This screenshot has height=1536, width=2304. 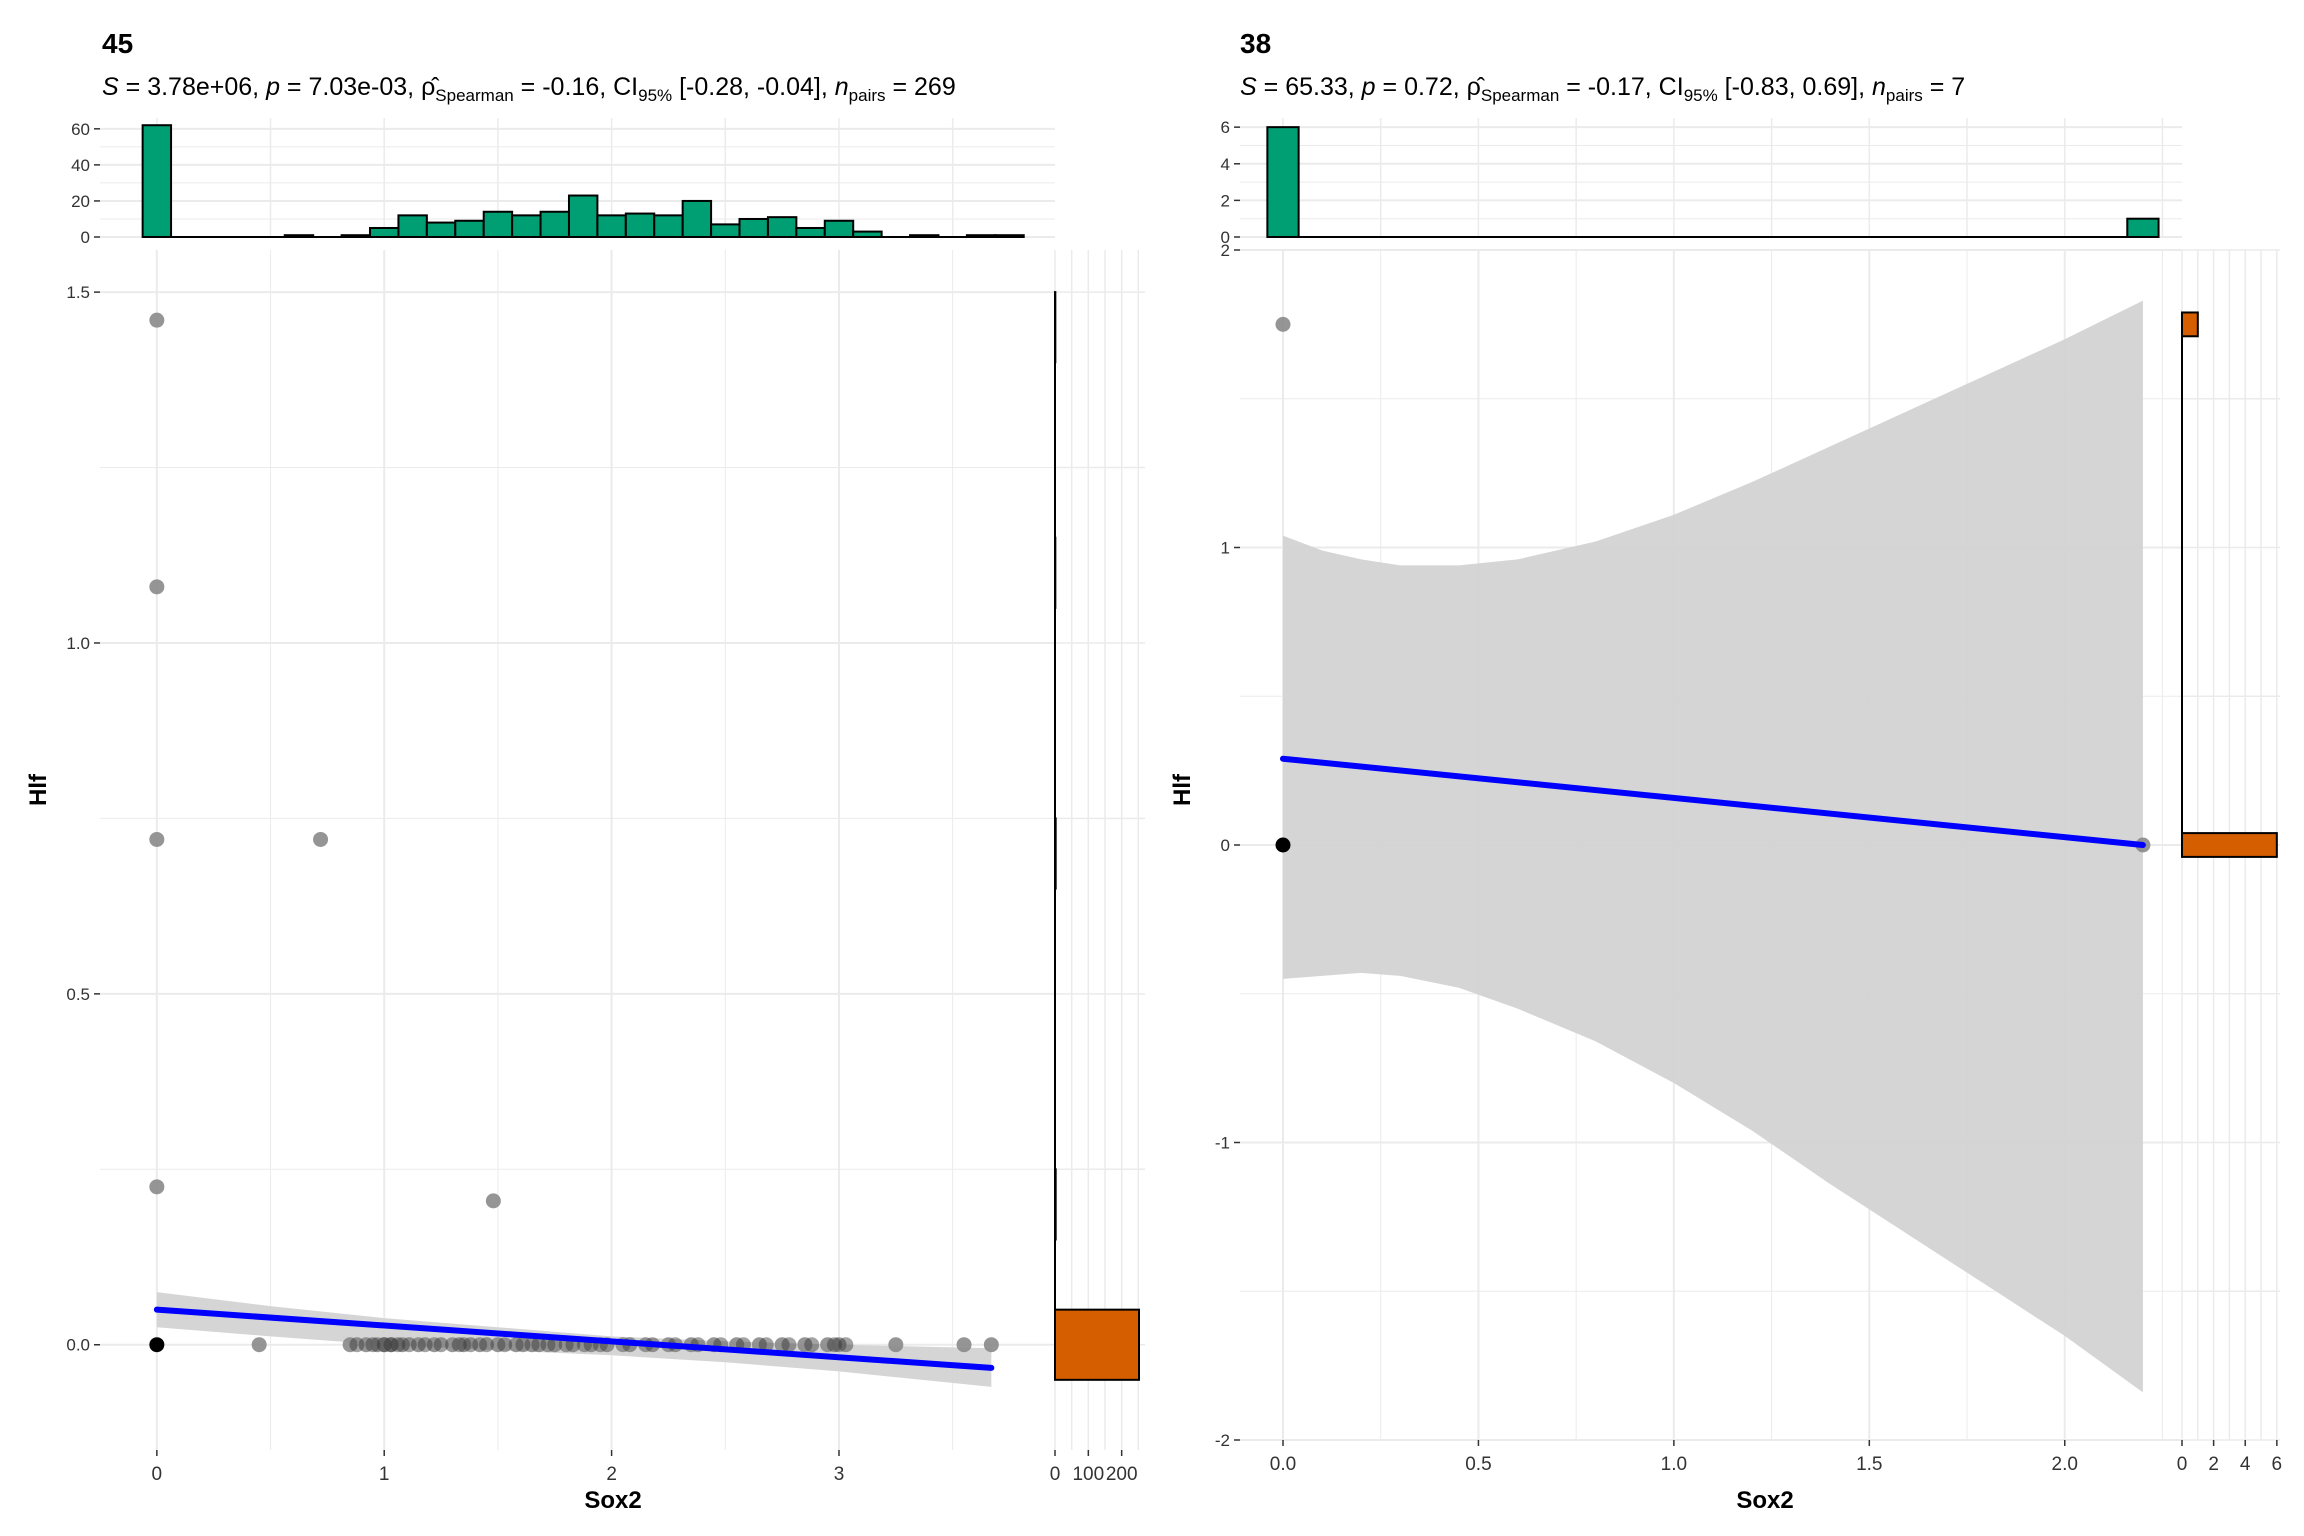 What do you see at coordinates (1225, 127) in the screenshot?
I see `y-tick-label: 6` at bounding box center [1225, 127].